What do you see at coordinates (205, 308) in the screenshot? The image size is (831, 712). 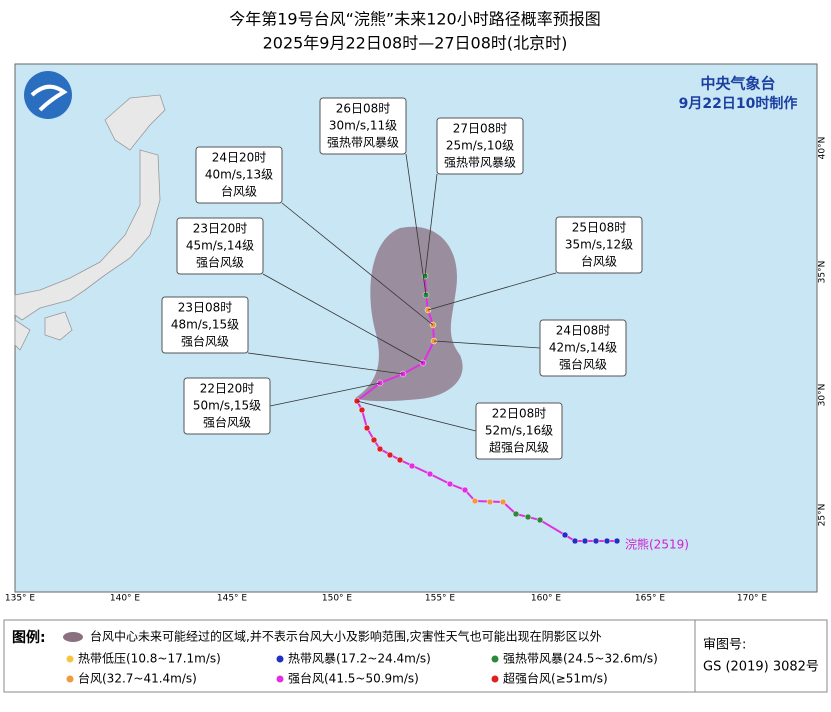 I see `callout-time: 23日08时` at bounding box center [205, 308].